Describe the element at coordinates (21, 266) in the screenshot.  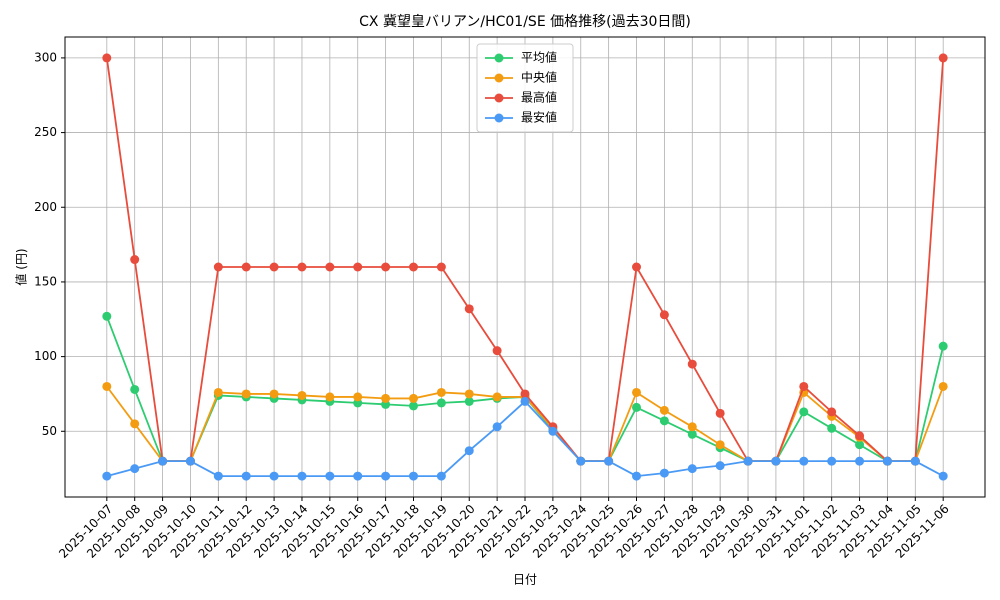
I see `y-axis-label: 値 (円)` at that location.